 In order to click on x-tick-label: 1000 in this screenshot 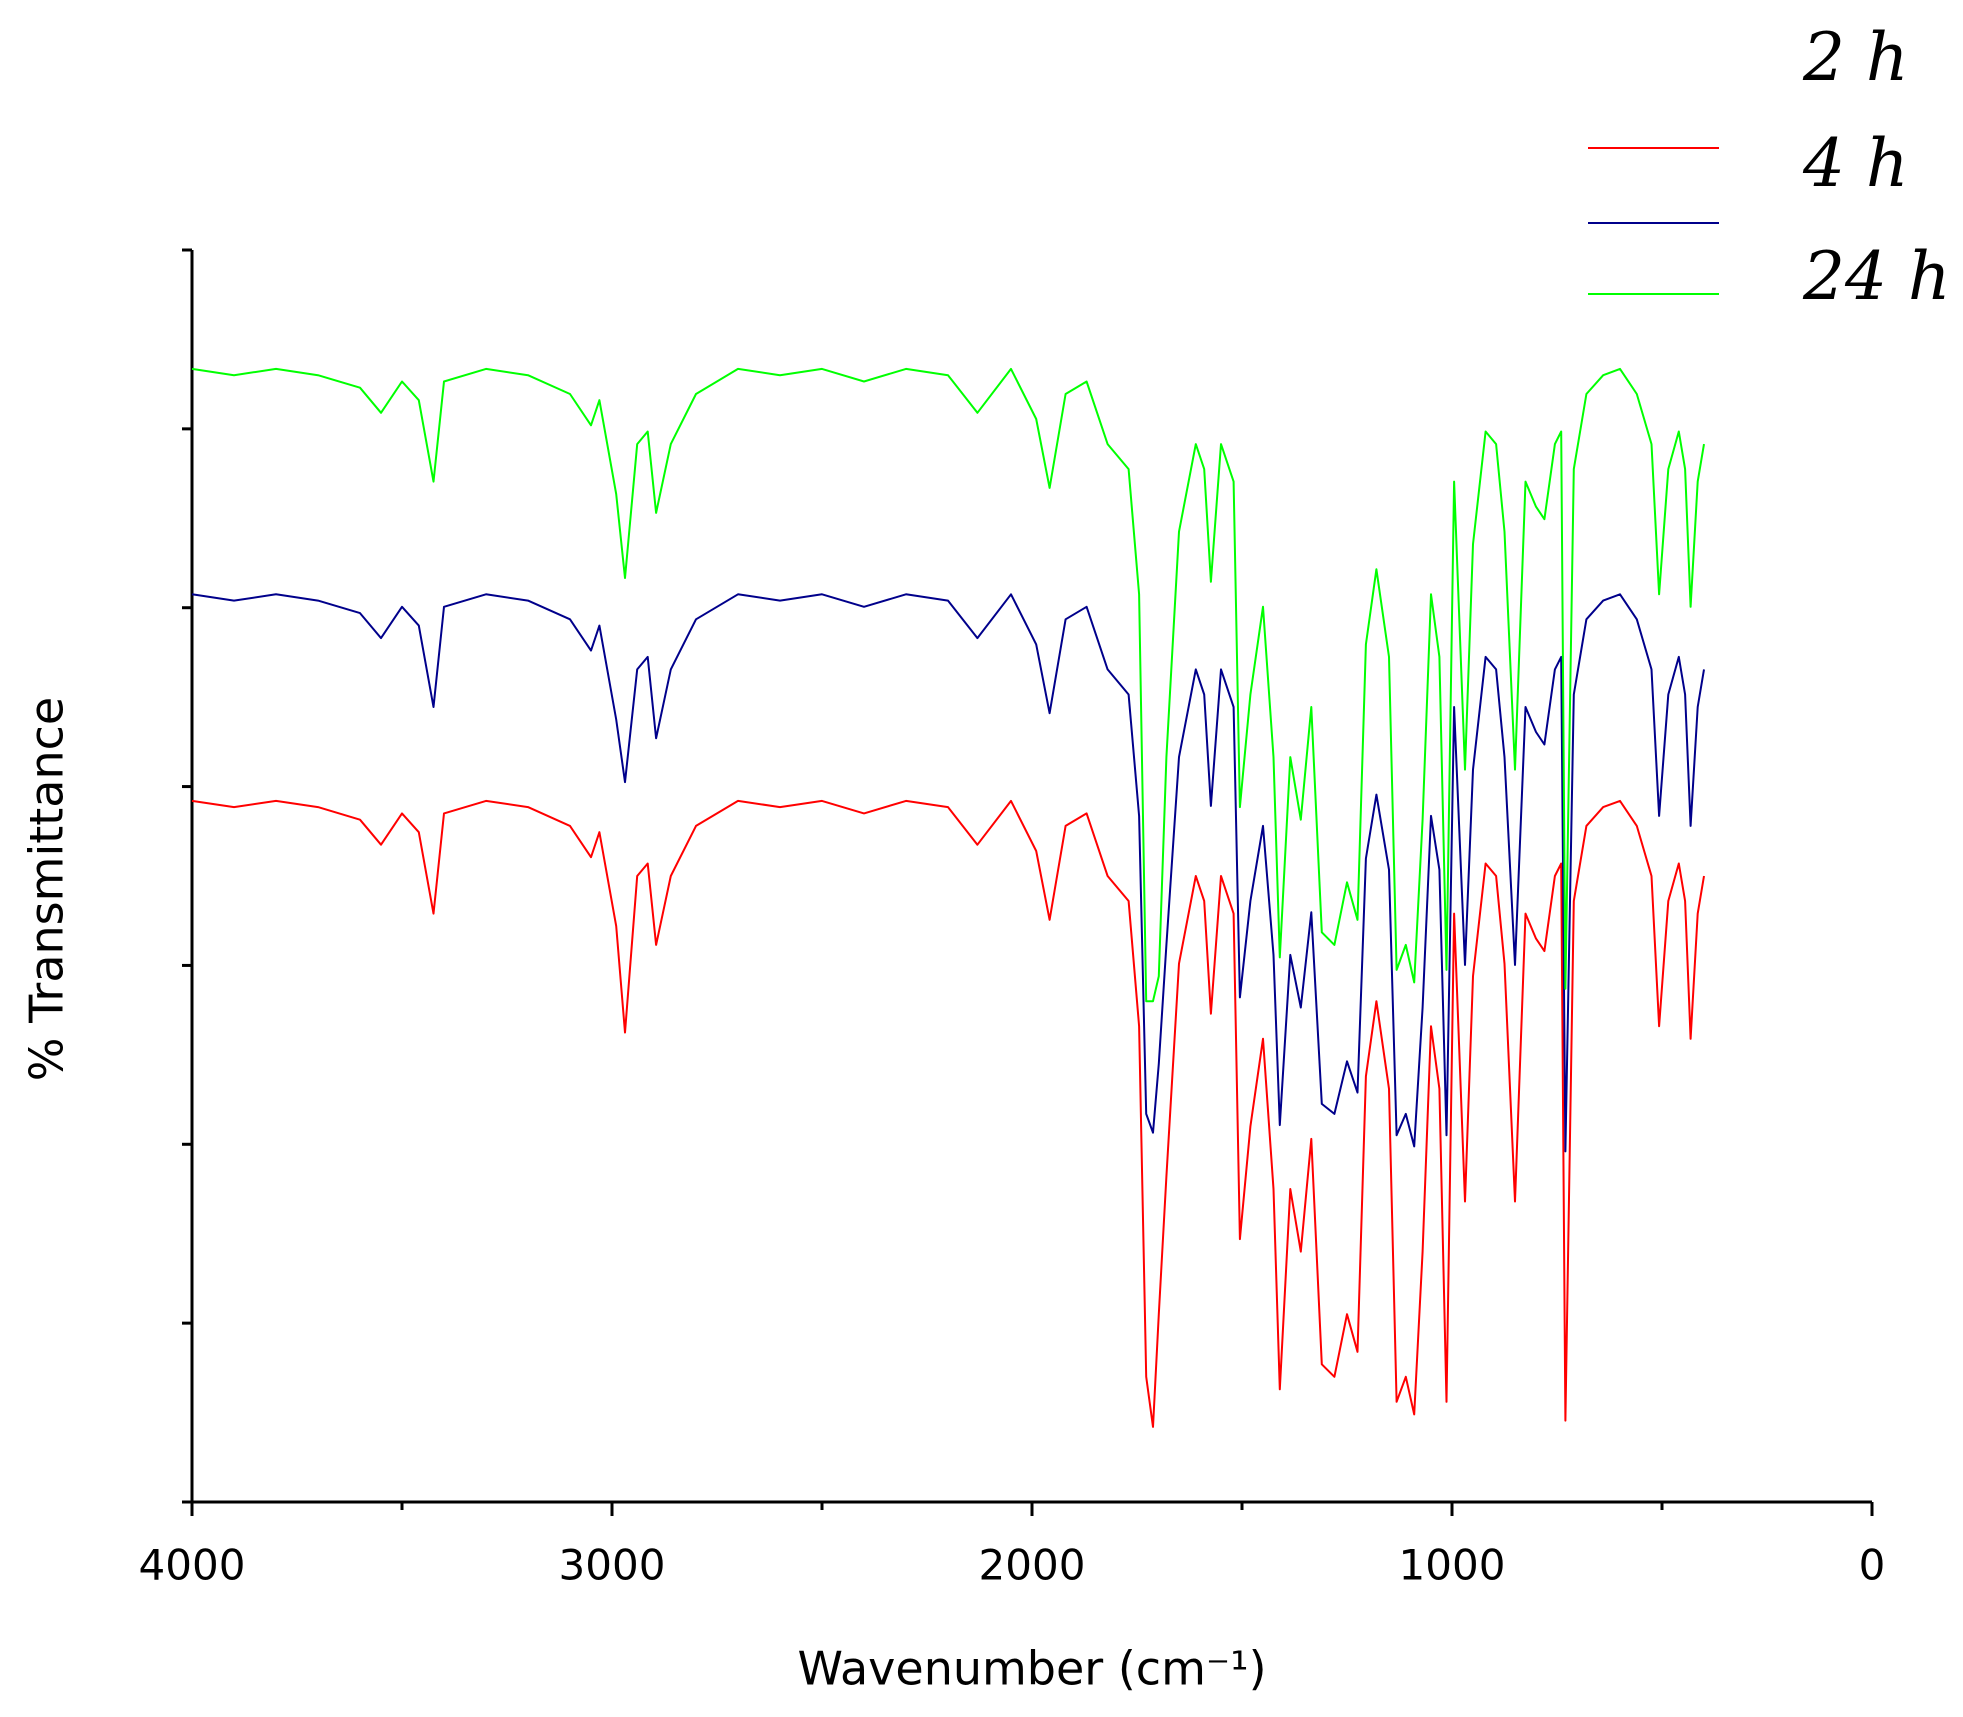, I will do `click(1452, 1565)`.